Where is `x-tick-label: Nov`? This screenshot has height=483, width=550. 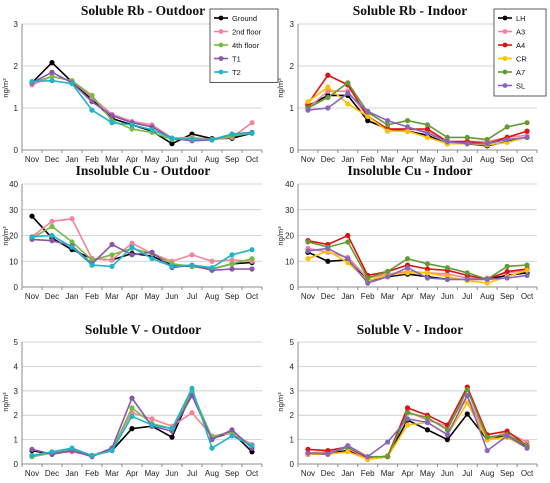
x-tick-label: Nov is located at coordinates (308, 159).